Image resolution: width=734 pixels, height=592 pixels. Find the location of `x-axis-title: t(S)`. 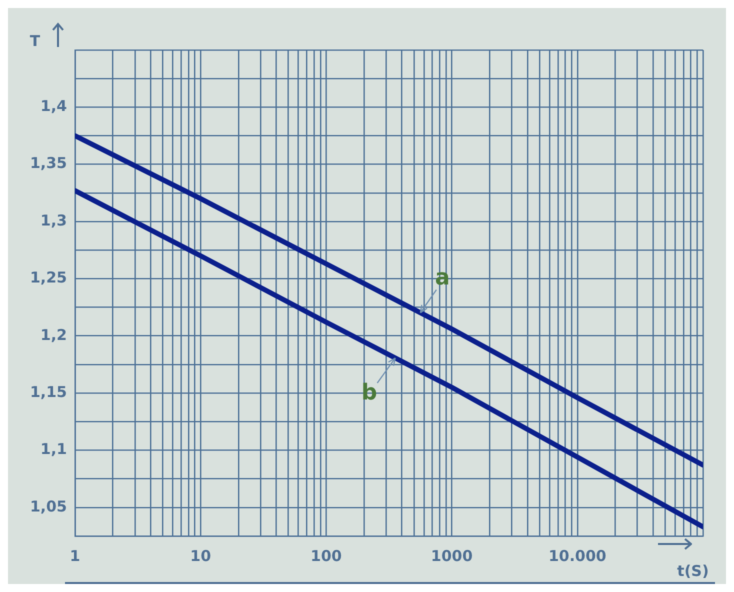

x-axis-title: t(S) is located at coordinates (693, 571).